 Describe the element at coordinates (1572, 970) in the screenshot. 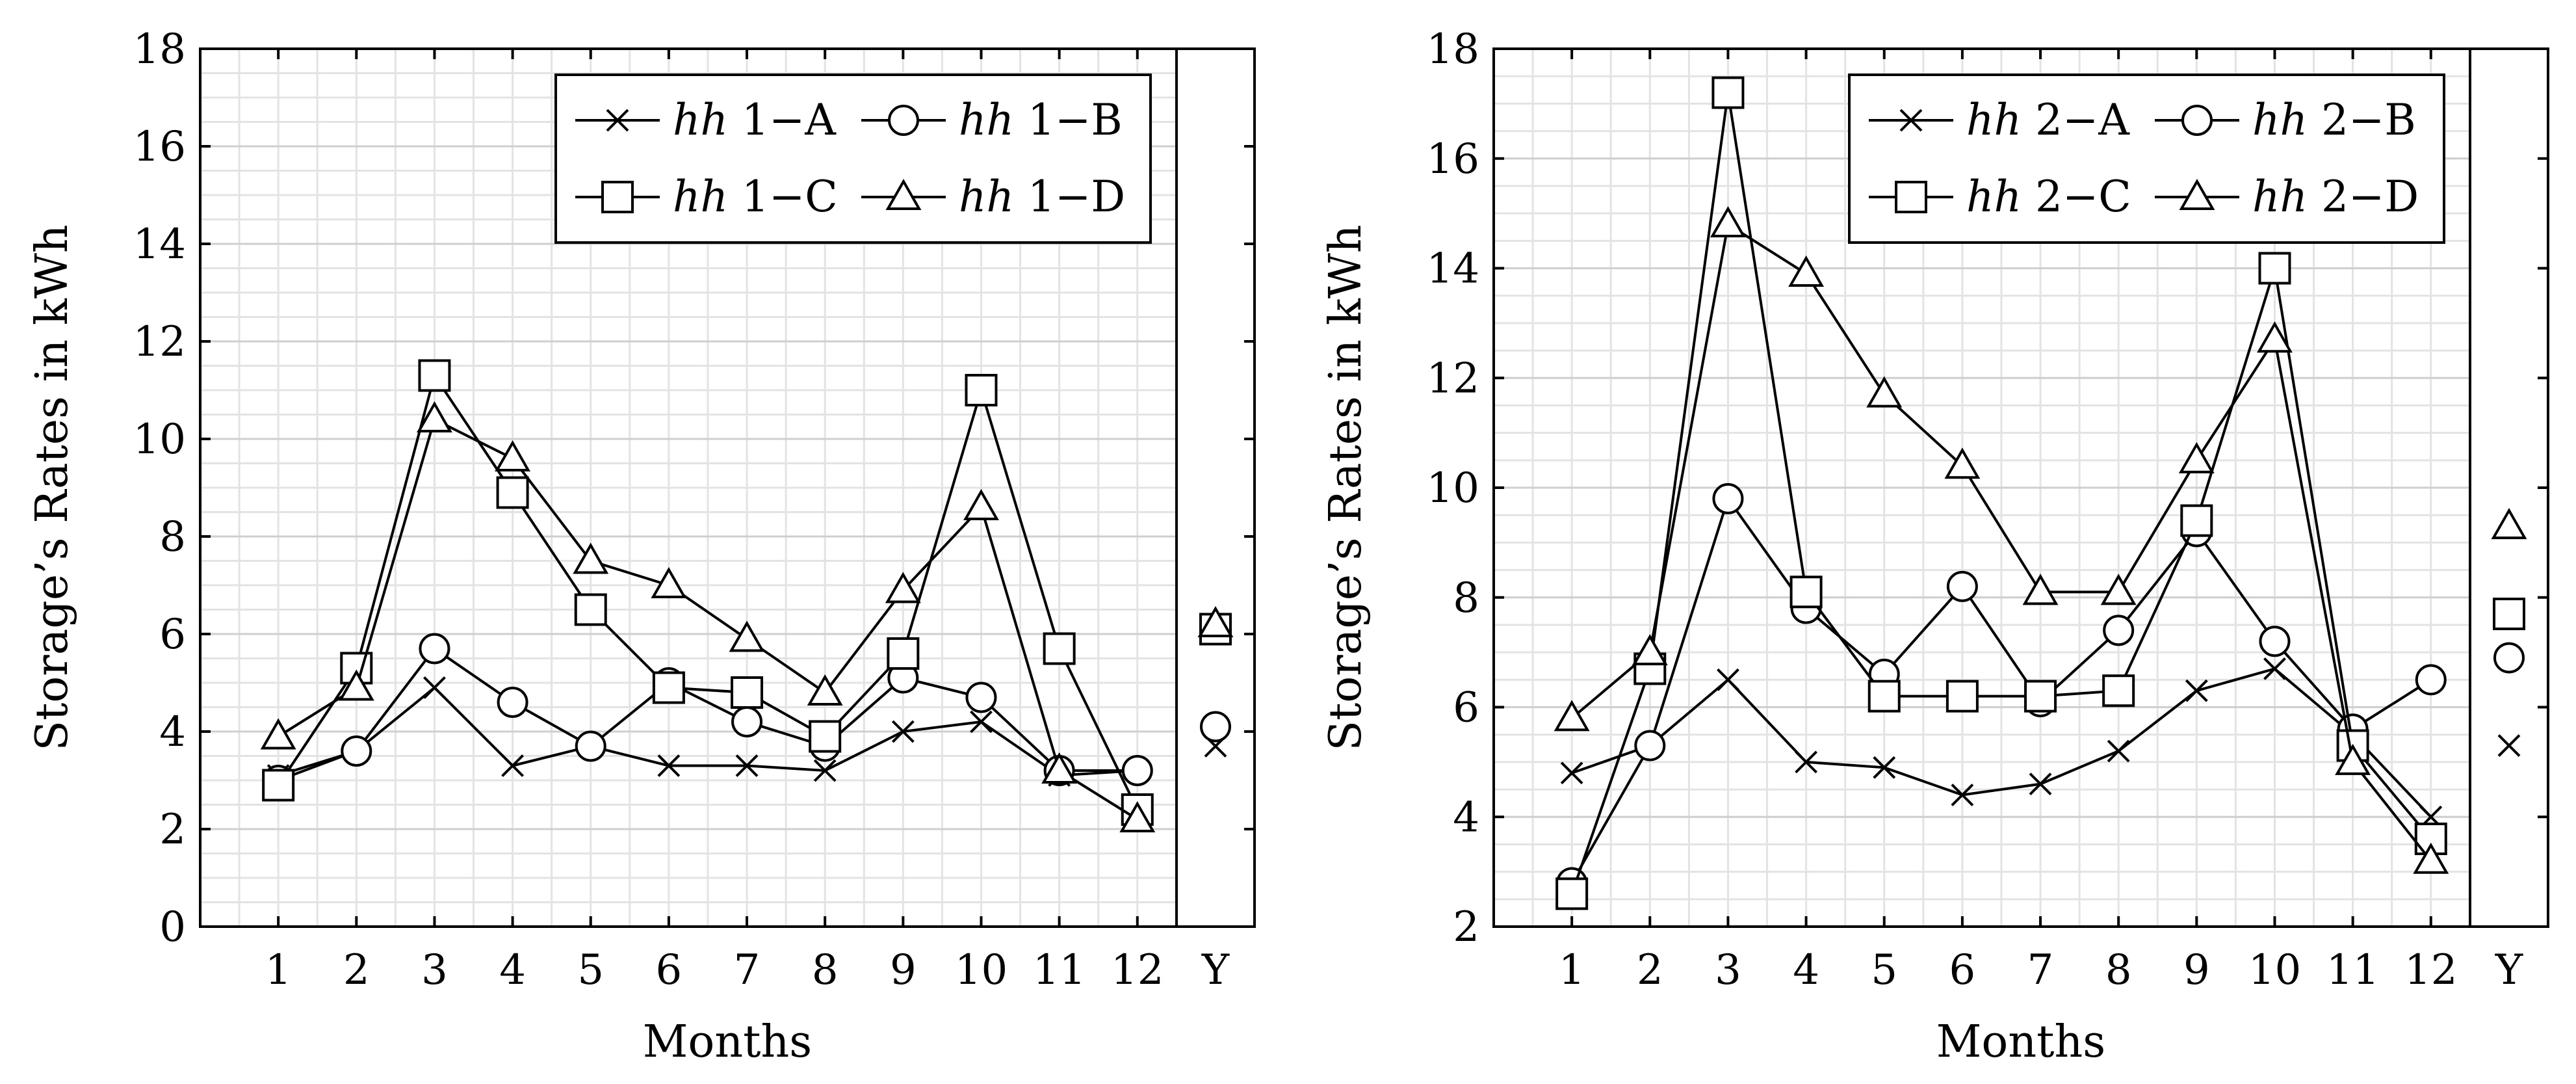

I see `x-tick-label: 1` at that location.